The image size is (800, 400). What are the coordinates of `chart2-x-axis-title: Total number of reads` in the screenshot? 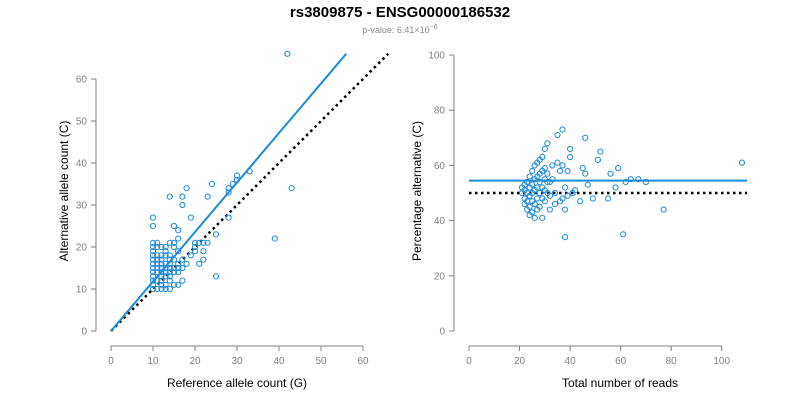 It's located at (620, 383).